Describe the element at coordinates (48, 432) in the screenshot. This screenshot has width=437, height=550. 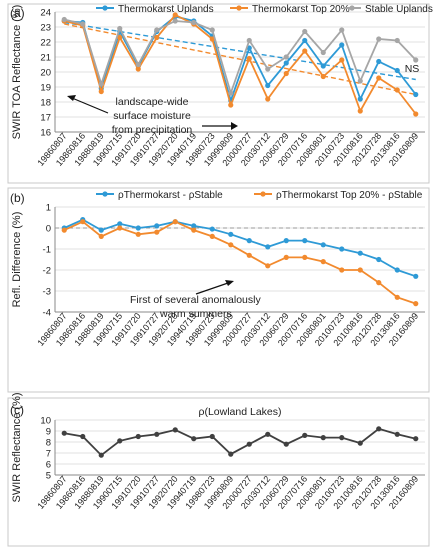
I see `y-tick-label: 9` at that location.